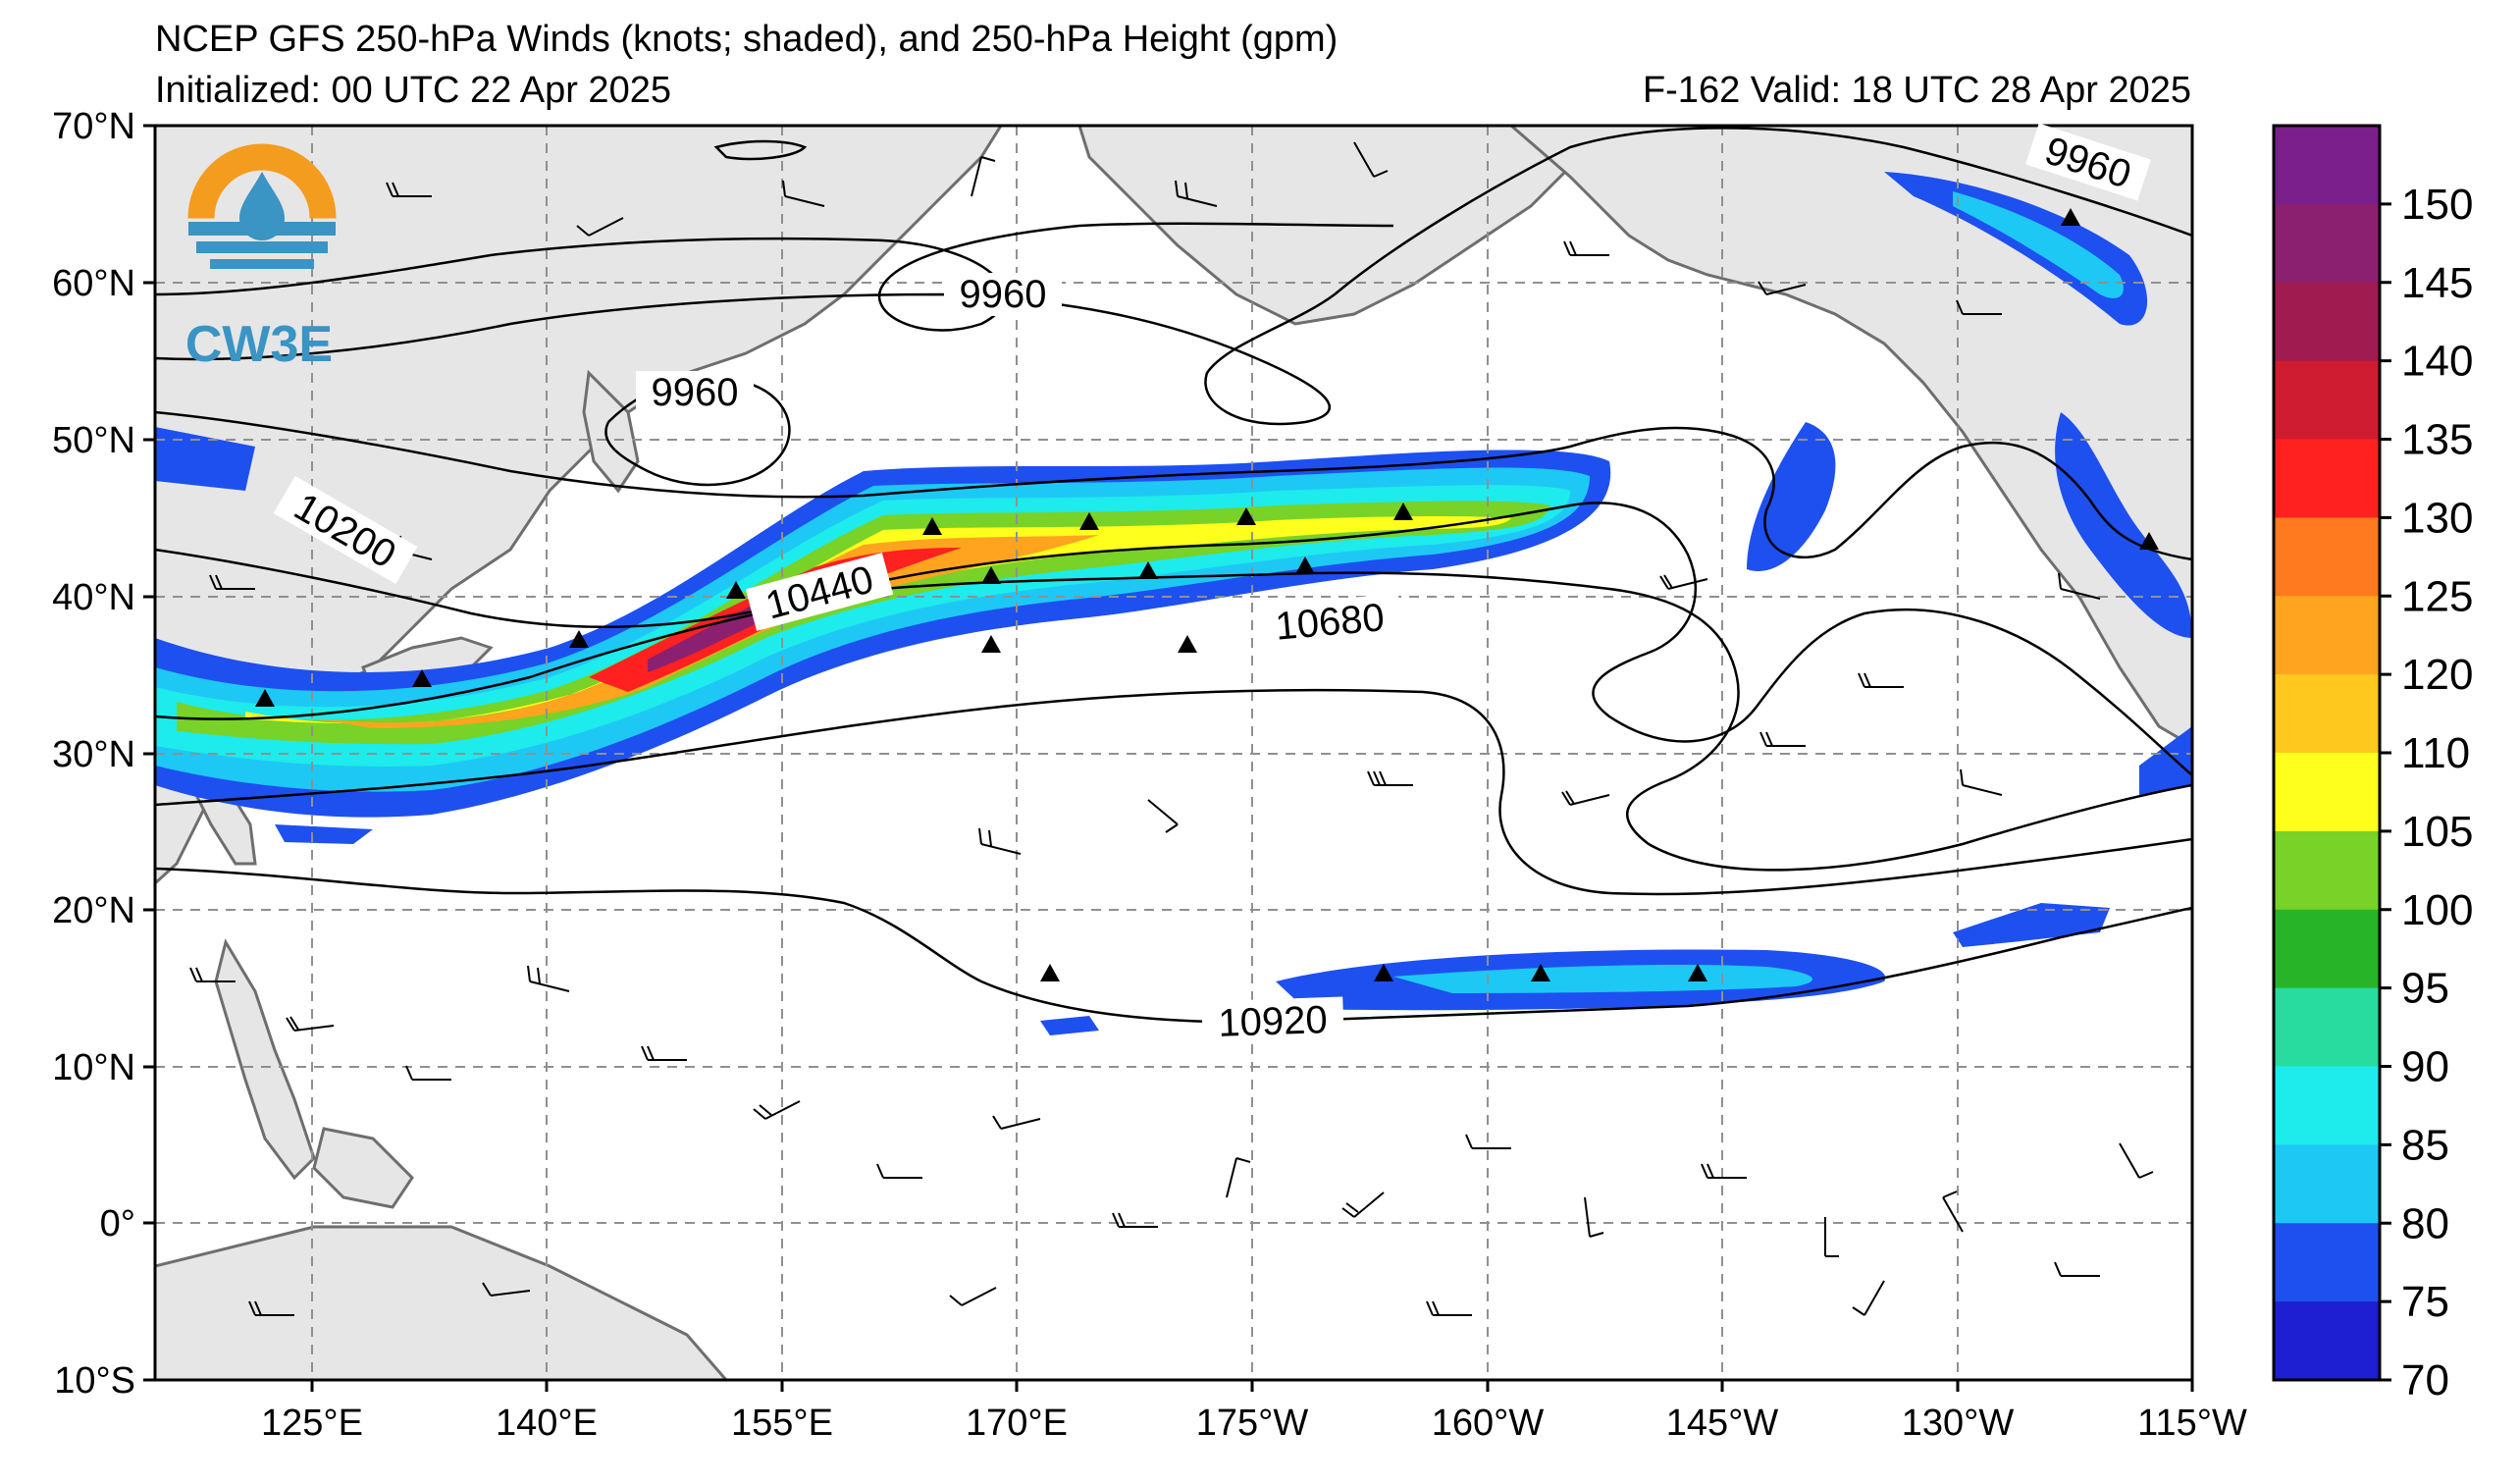 This screenshot has width=2520, height=1483. I want to click on lat-label: 60°N, so click(93, 283).